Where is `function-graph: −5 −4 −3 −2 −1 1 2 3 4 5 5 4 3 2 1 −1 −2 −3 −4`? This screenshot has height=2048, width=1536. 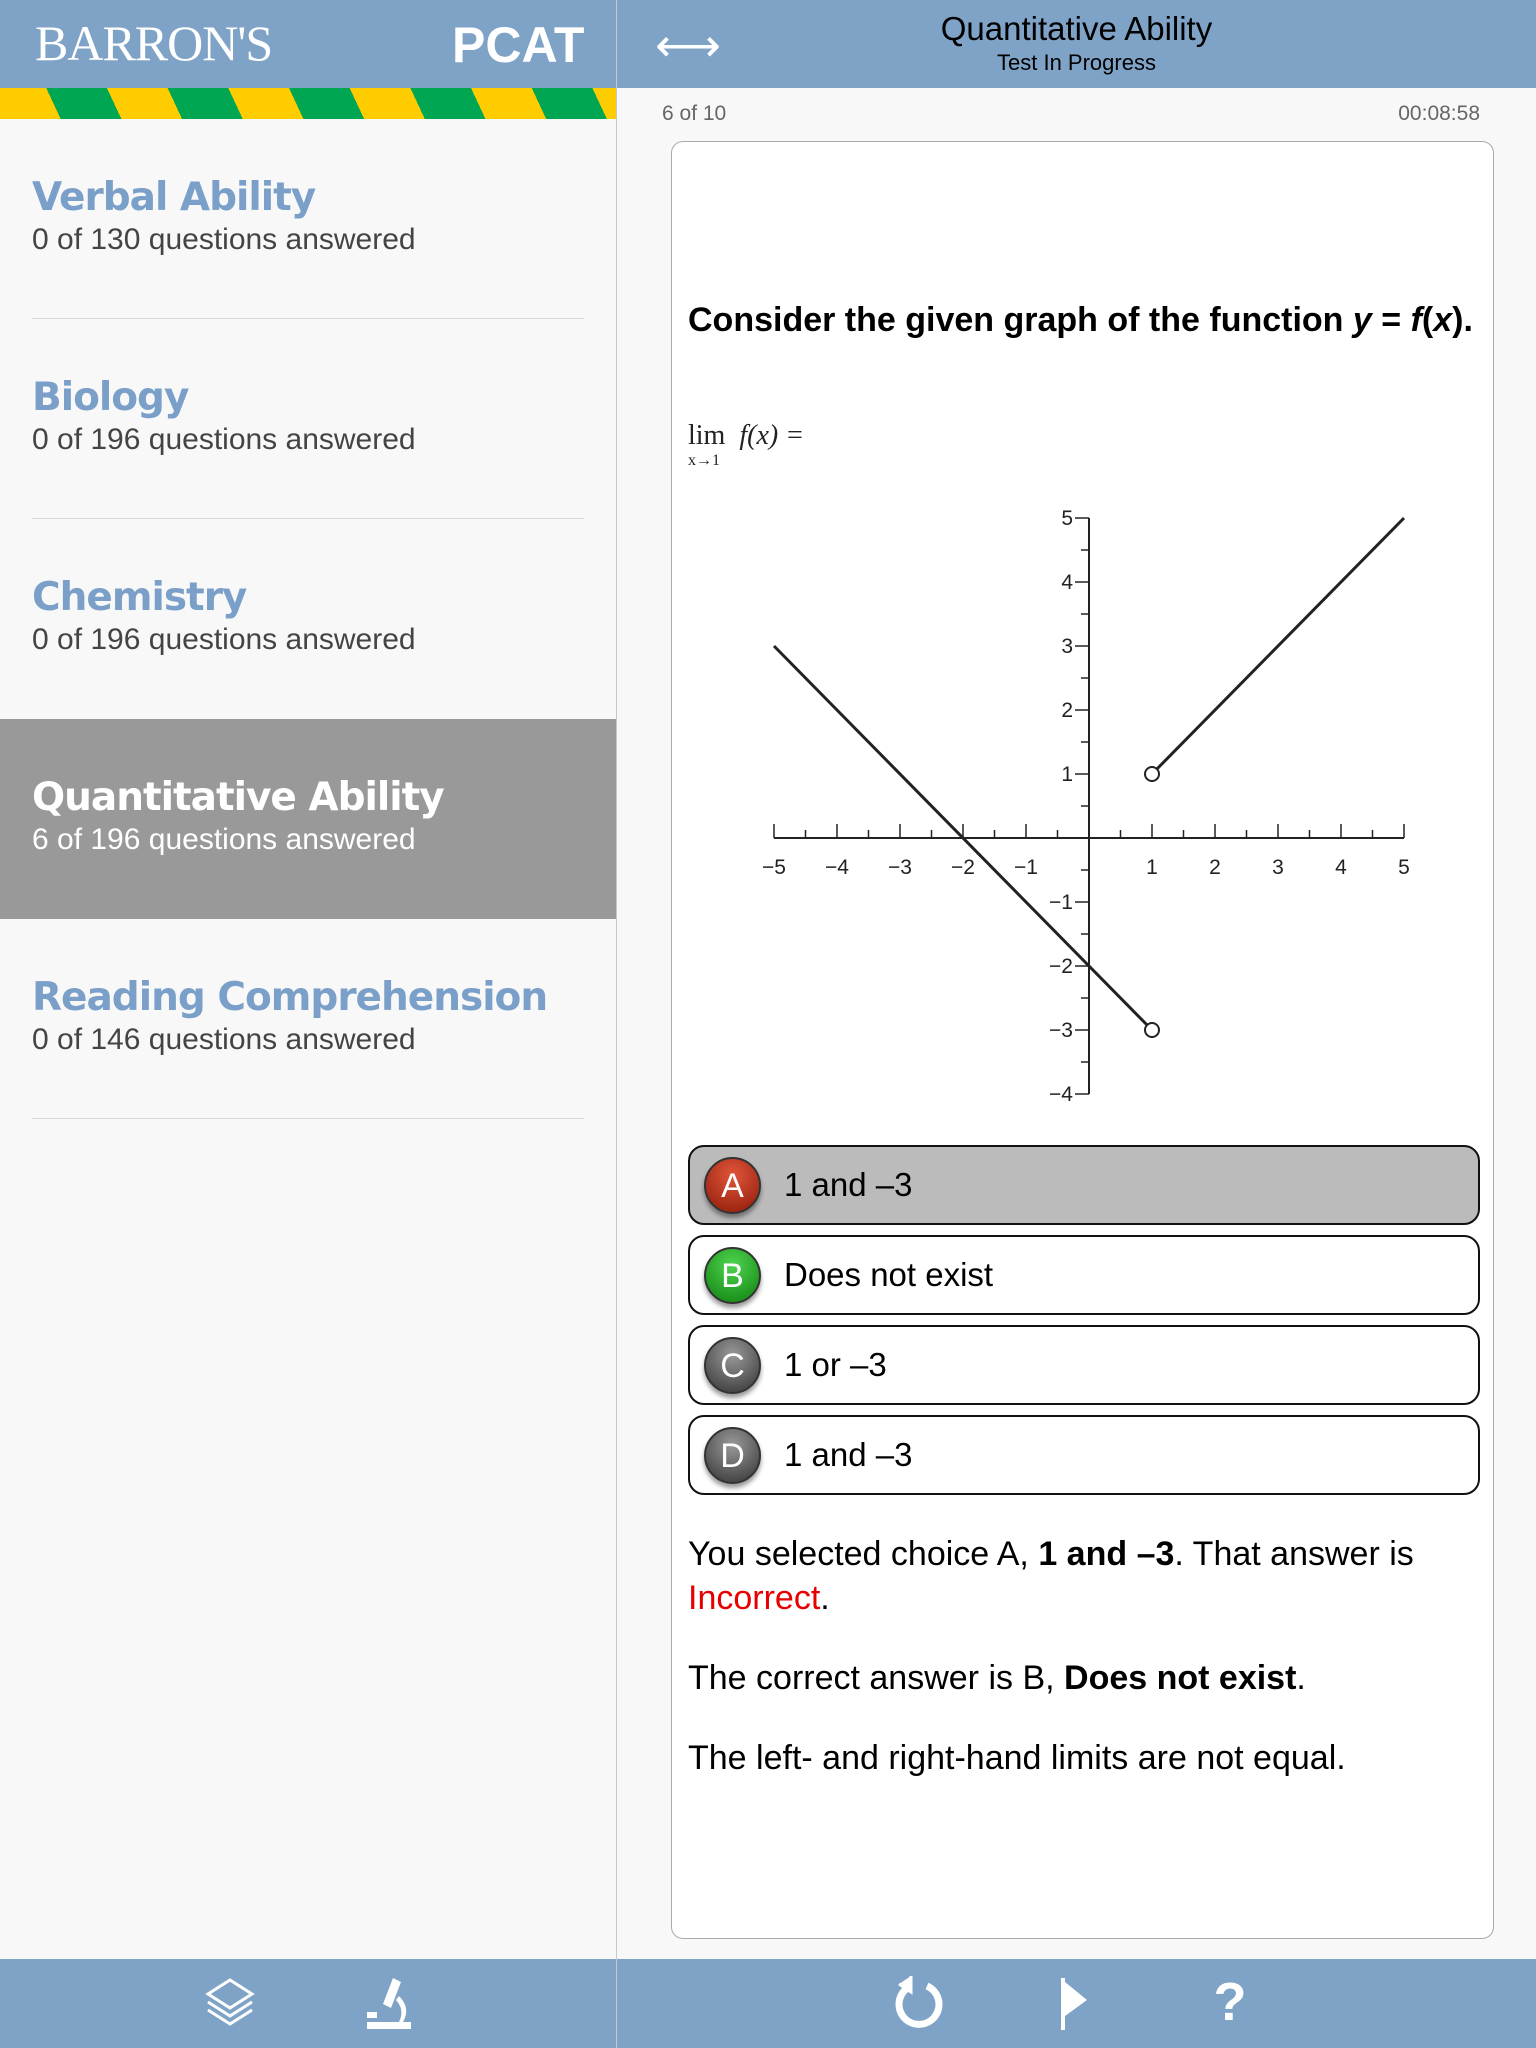
function-graph: −5 −4 −3 −2 −1 1 2 3 4 5 5 4 3 2 1 −1 −2 −3 −4 is located at coordinates (1086, 806).